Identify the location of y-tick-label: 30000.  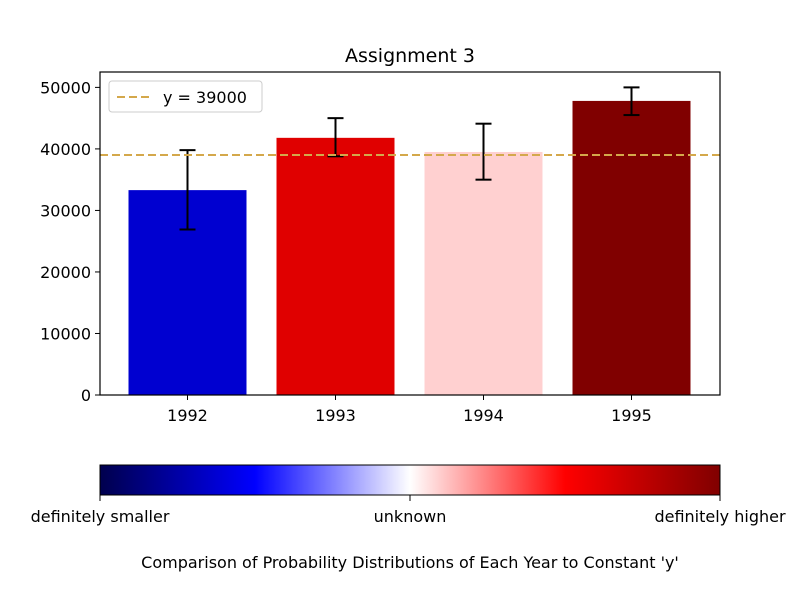
(65, 210).